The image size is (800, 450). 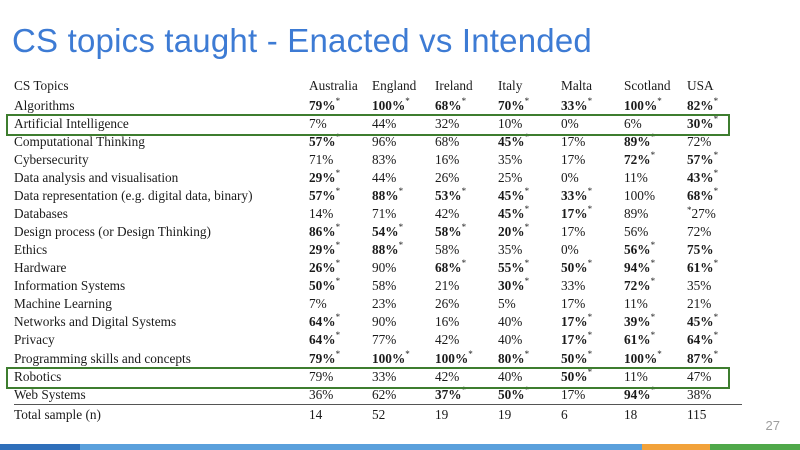 I want to click on table-row: Machine Learning 7% 23% 26% 5% 17% 11% 21%, so click(x=378, y=304).